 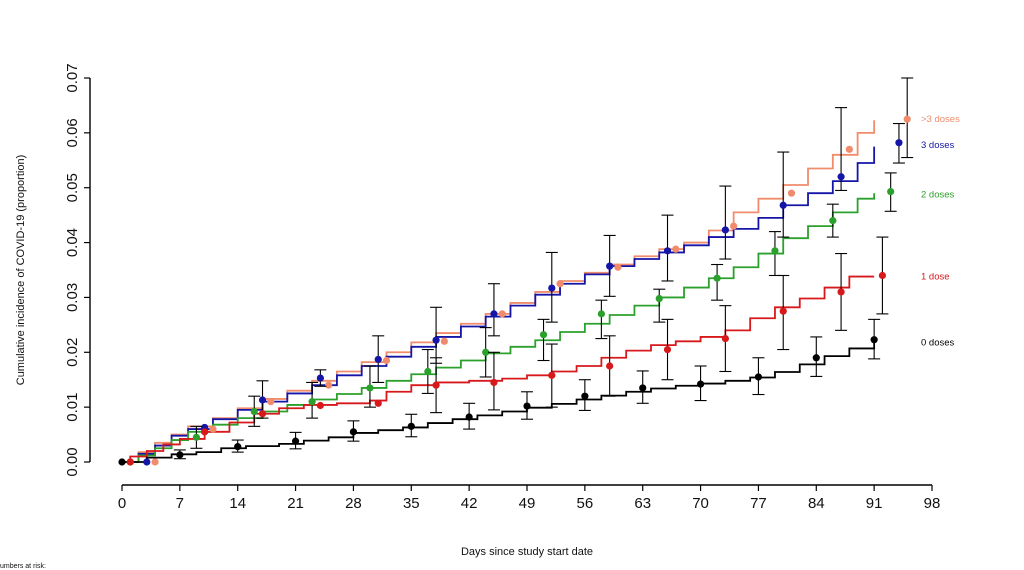 I want to click on x-tick-label: 84, so click(x=816, y=503).